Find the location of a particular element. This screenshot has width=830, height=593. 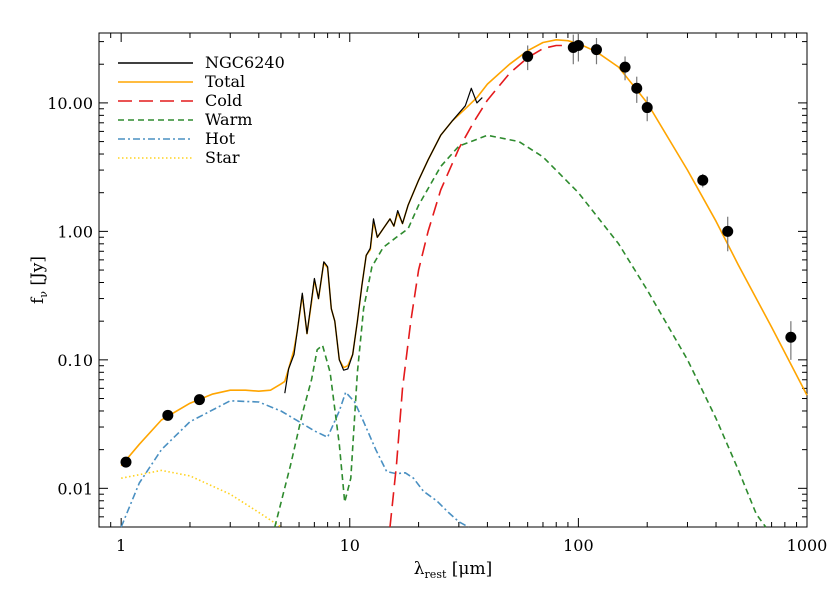

series-hot is located at coordinates (294, 459).